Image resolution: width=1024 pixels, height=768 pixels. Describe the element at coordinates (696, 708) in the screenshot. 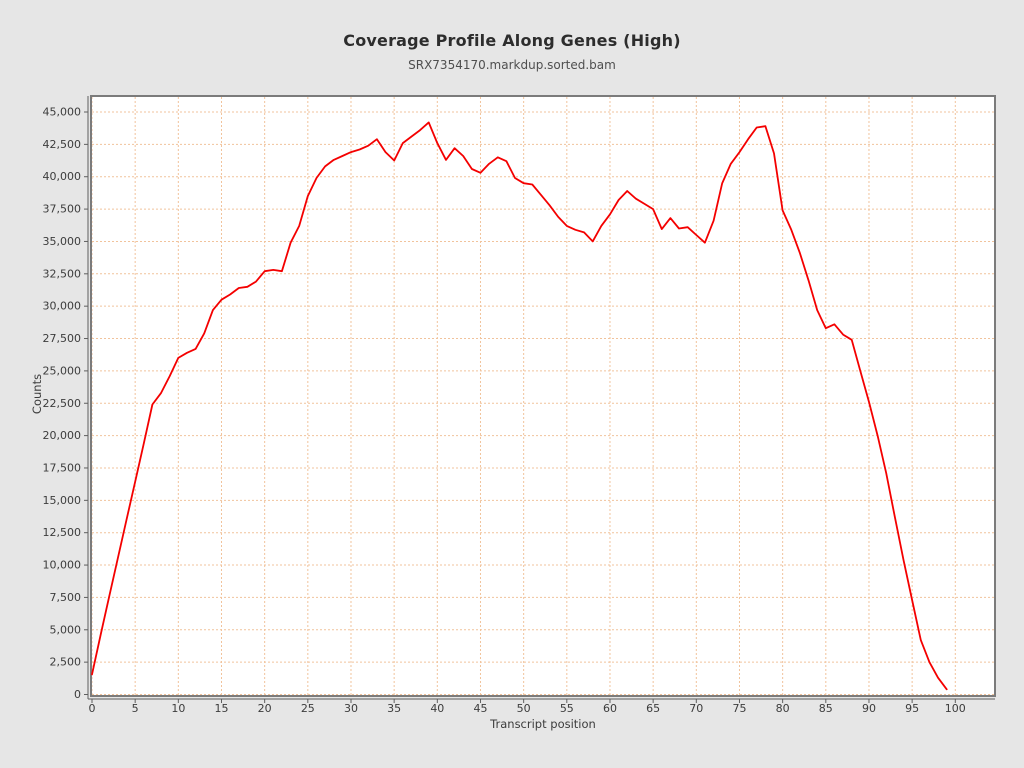

I see `x-tick-label: 70` at that location.